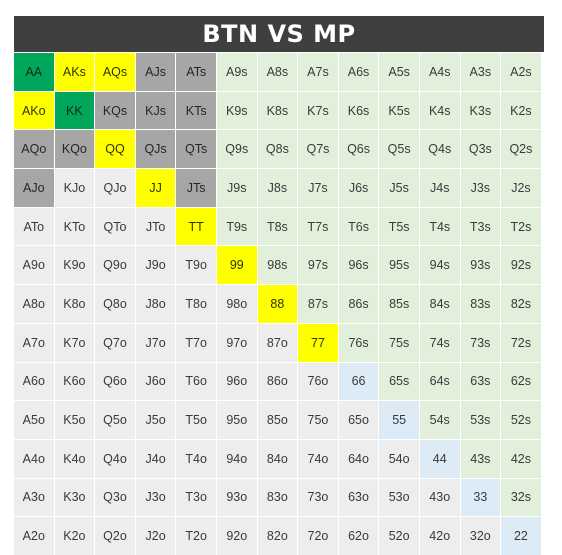 This screenshot has width=562, height=555. Describe the element at coordinates (399, 110) in the screenshot. I see `hand-cell-k5s: K5s` at that location.